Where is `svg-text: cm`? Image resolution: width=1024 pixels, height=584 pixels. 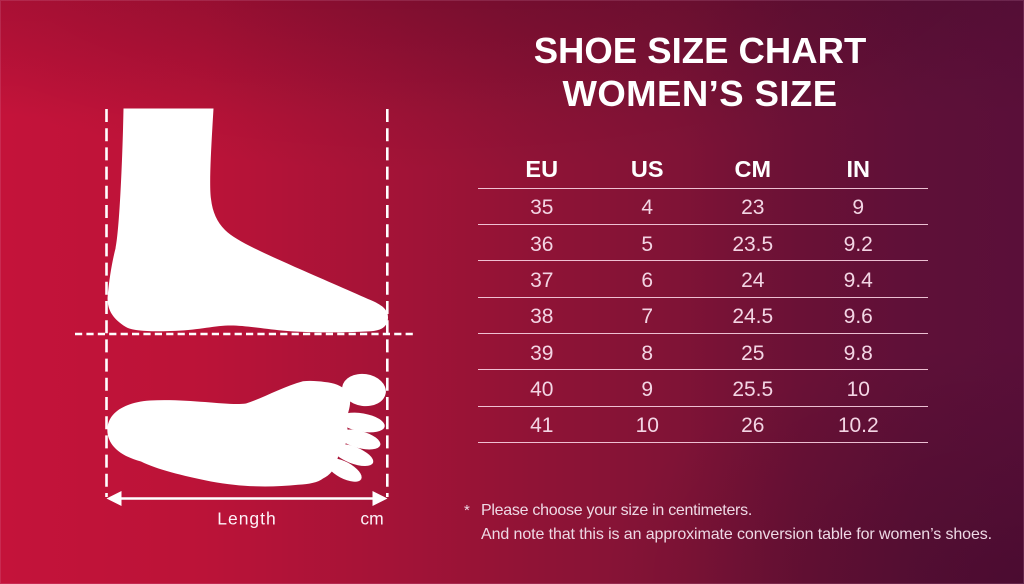
svg-text: cm is located at coordinates (371, 519).